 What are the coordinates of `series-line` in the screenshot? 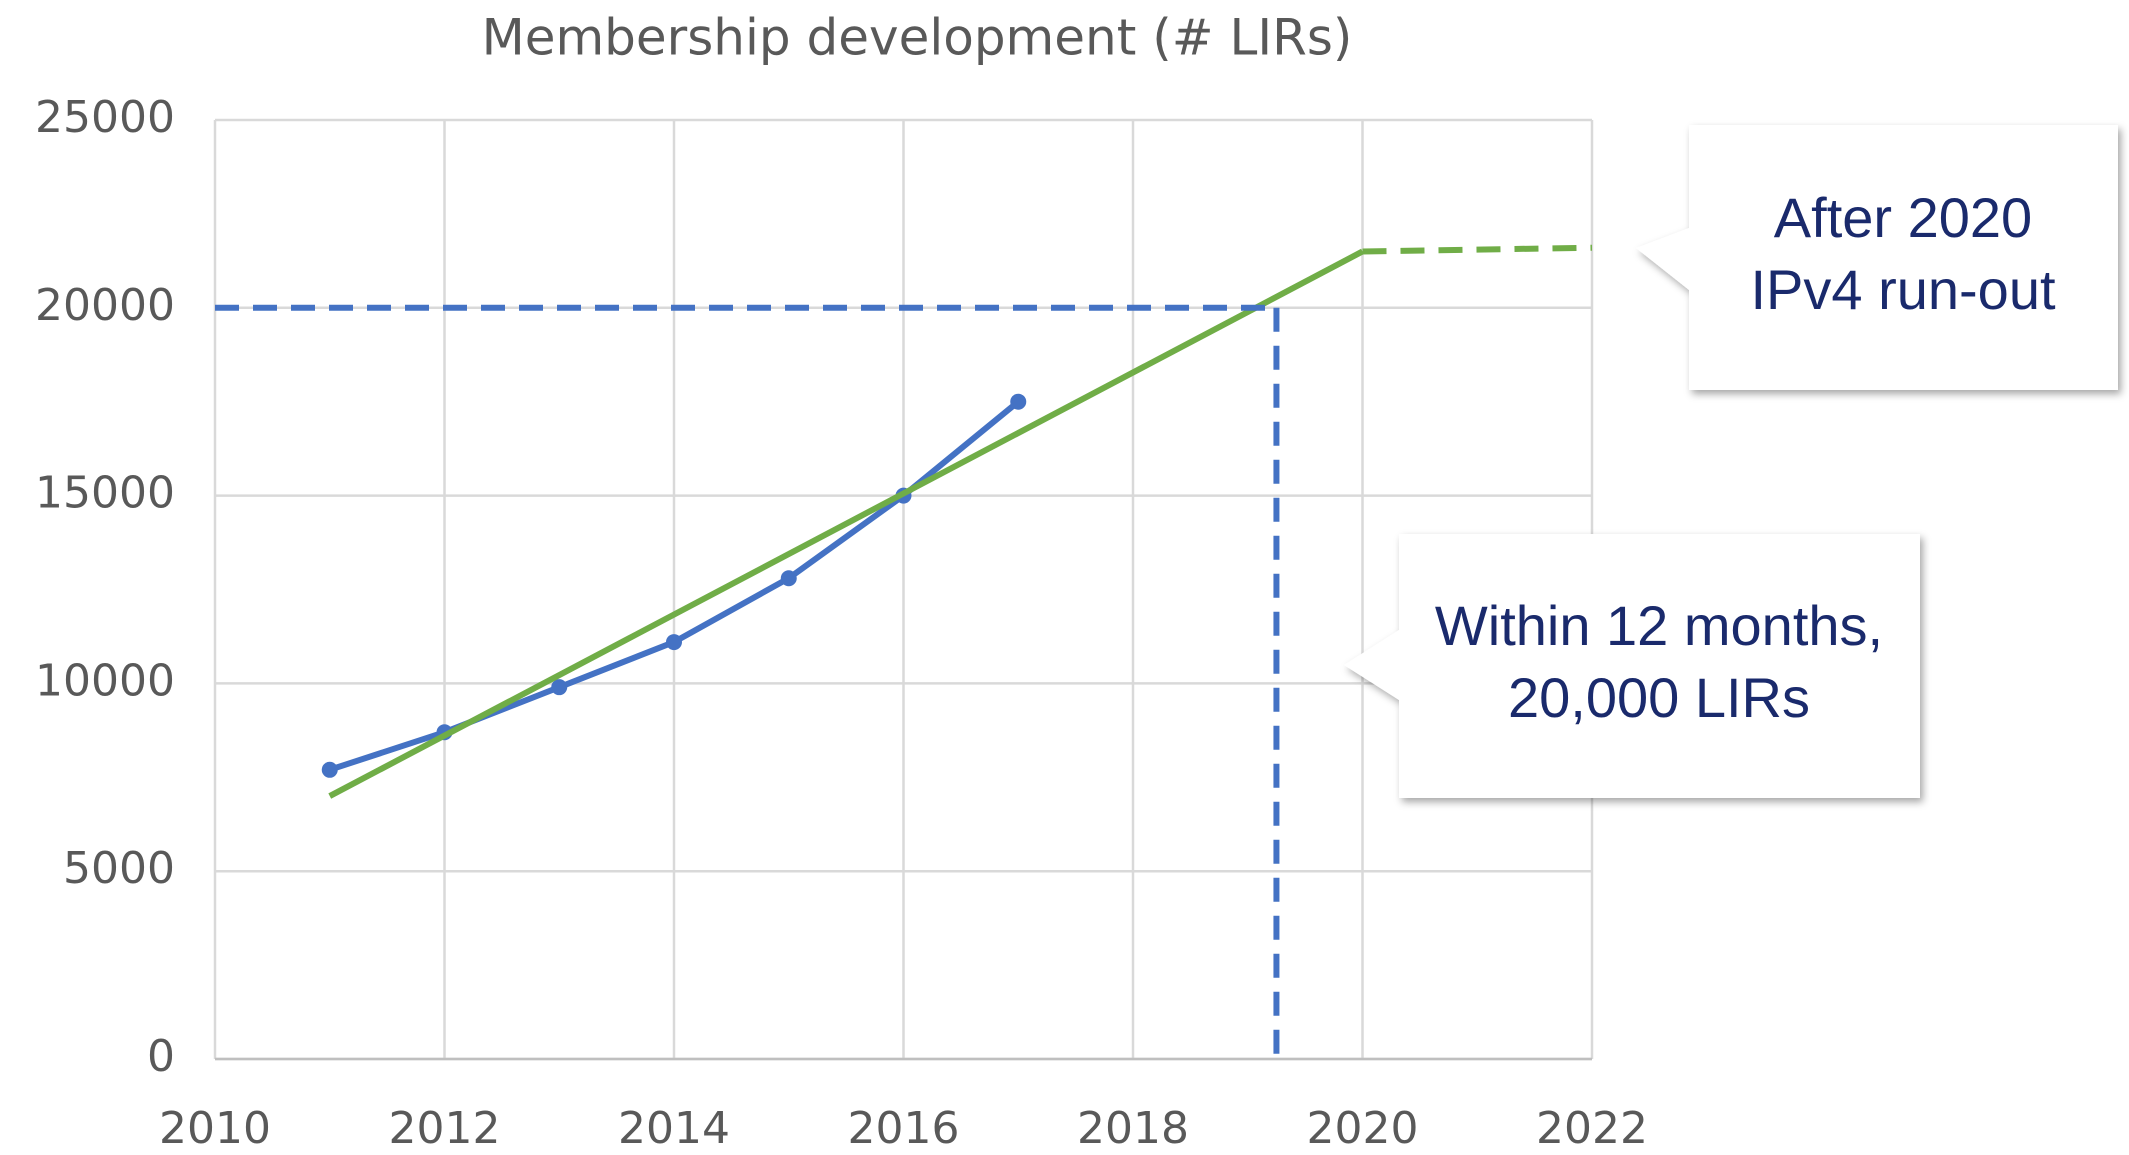 It's located at (1477, 249).